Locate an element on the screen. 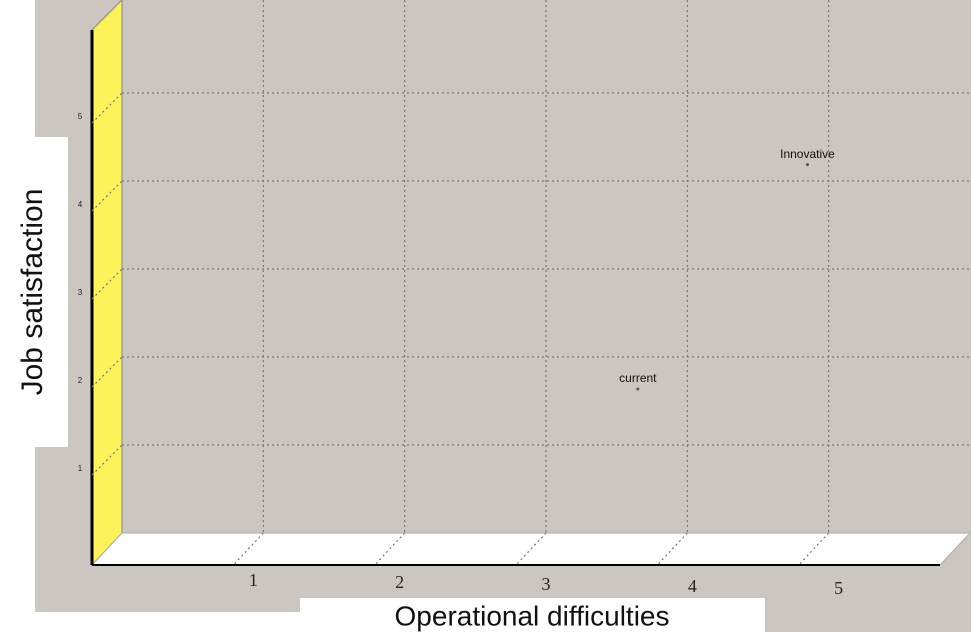 The height and width of the screenshot is (632, 971). y-label-box is located at coordinates (34, 292).